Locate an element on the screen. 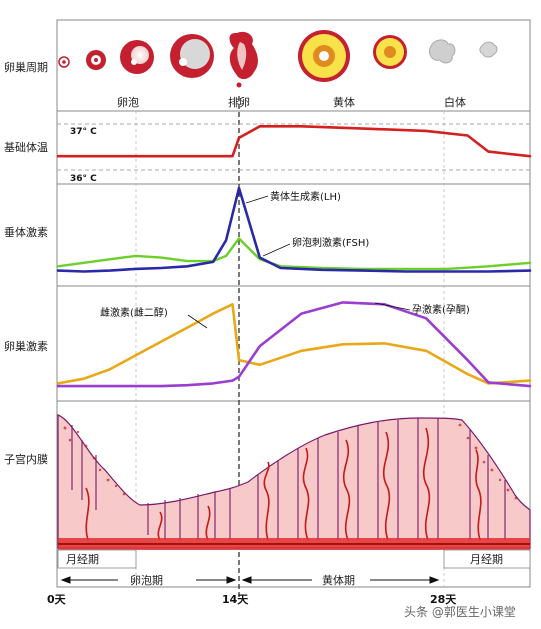 The height and width of the screenshot is (629, 541). phase-label-luteal: 黄体期 is located at coordinates (338, 580).